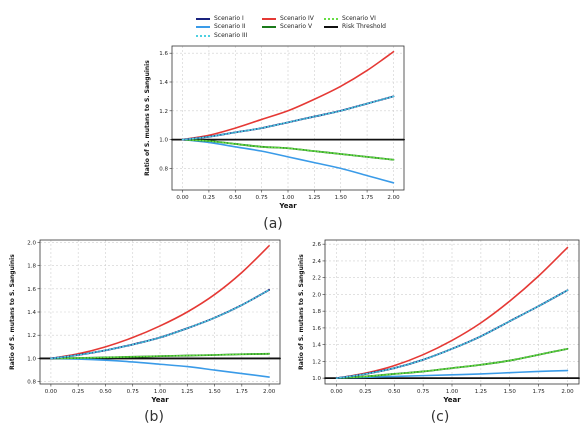 The image size is (586, 438). Describe the element at coordinates (316, 245) in the screenshot. I see `y-tick-label: 2.6` at that location.